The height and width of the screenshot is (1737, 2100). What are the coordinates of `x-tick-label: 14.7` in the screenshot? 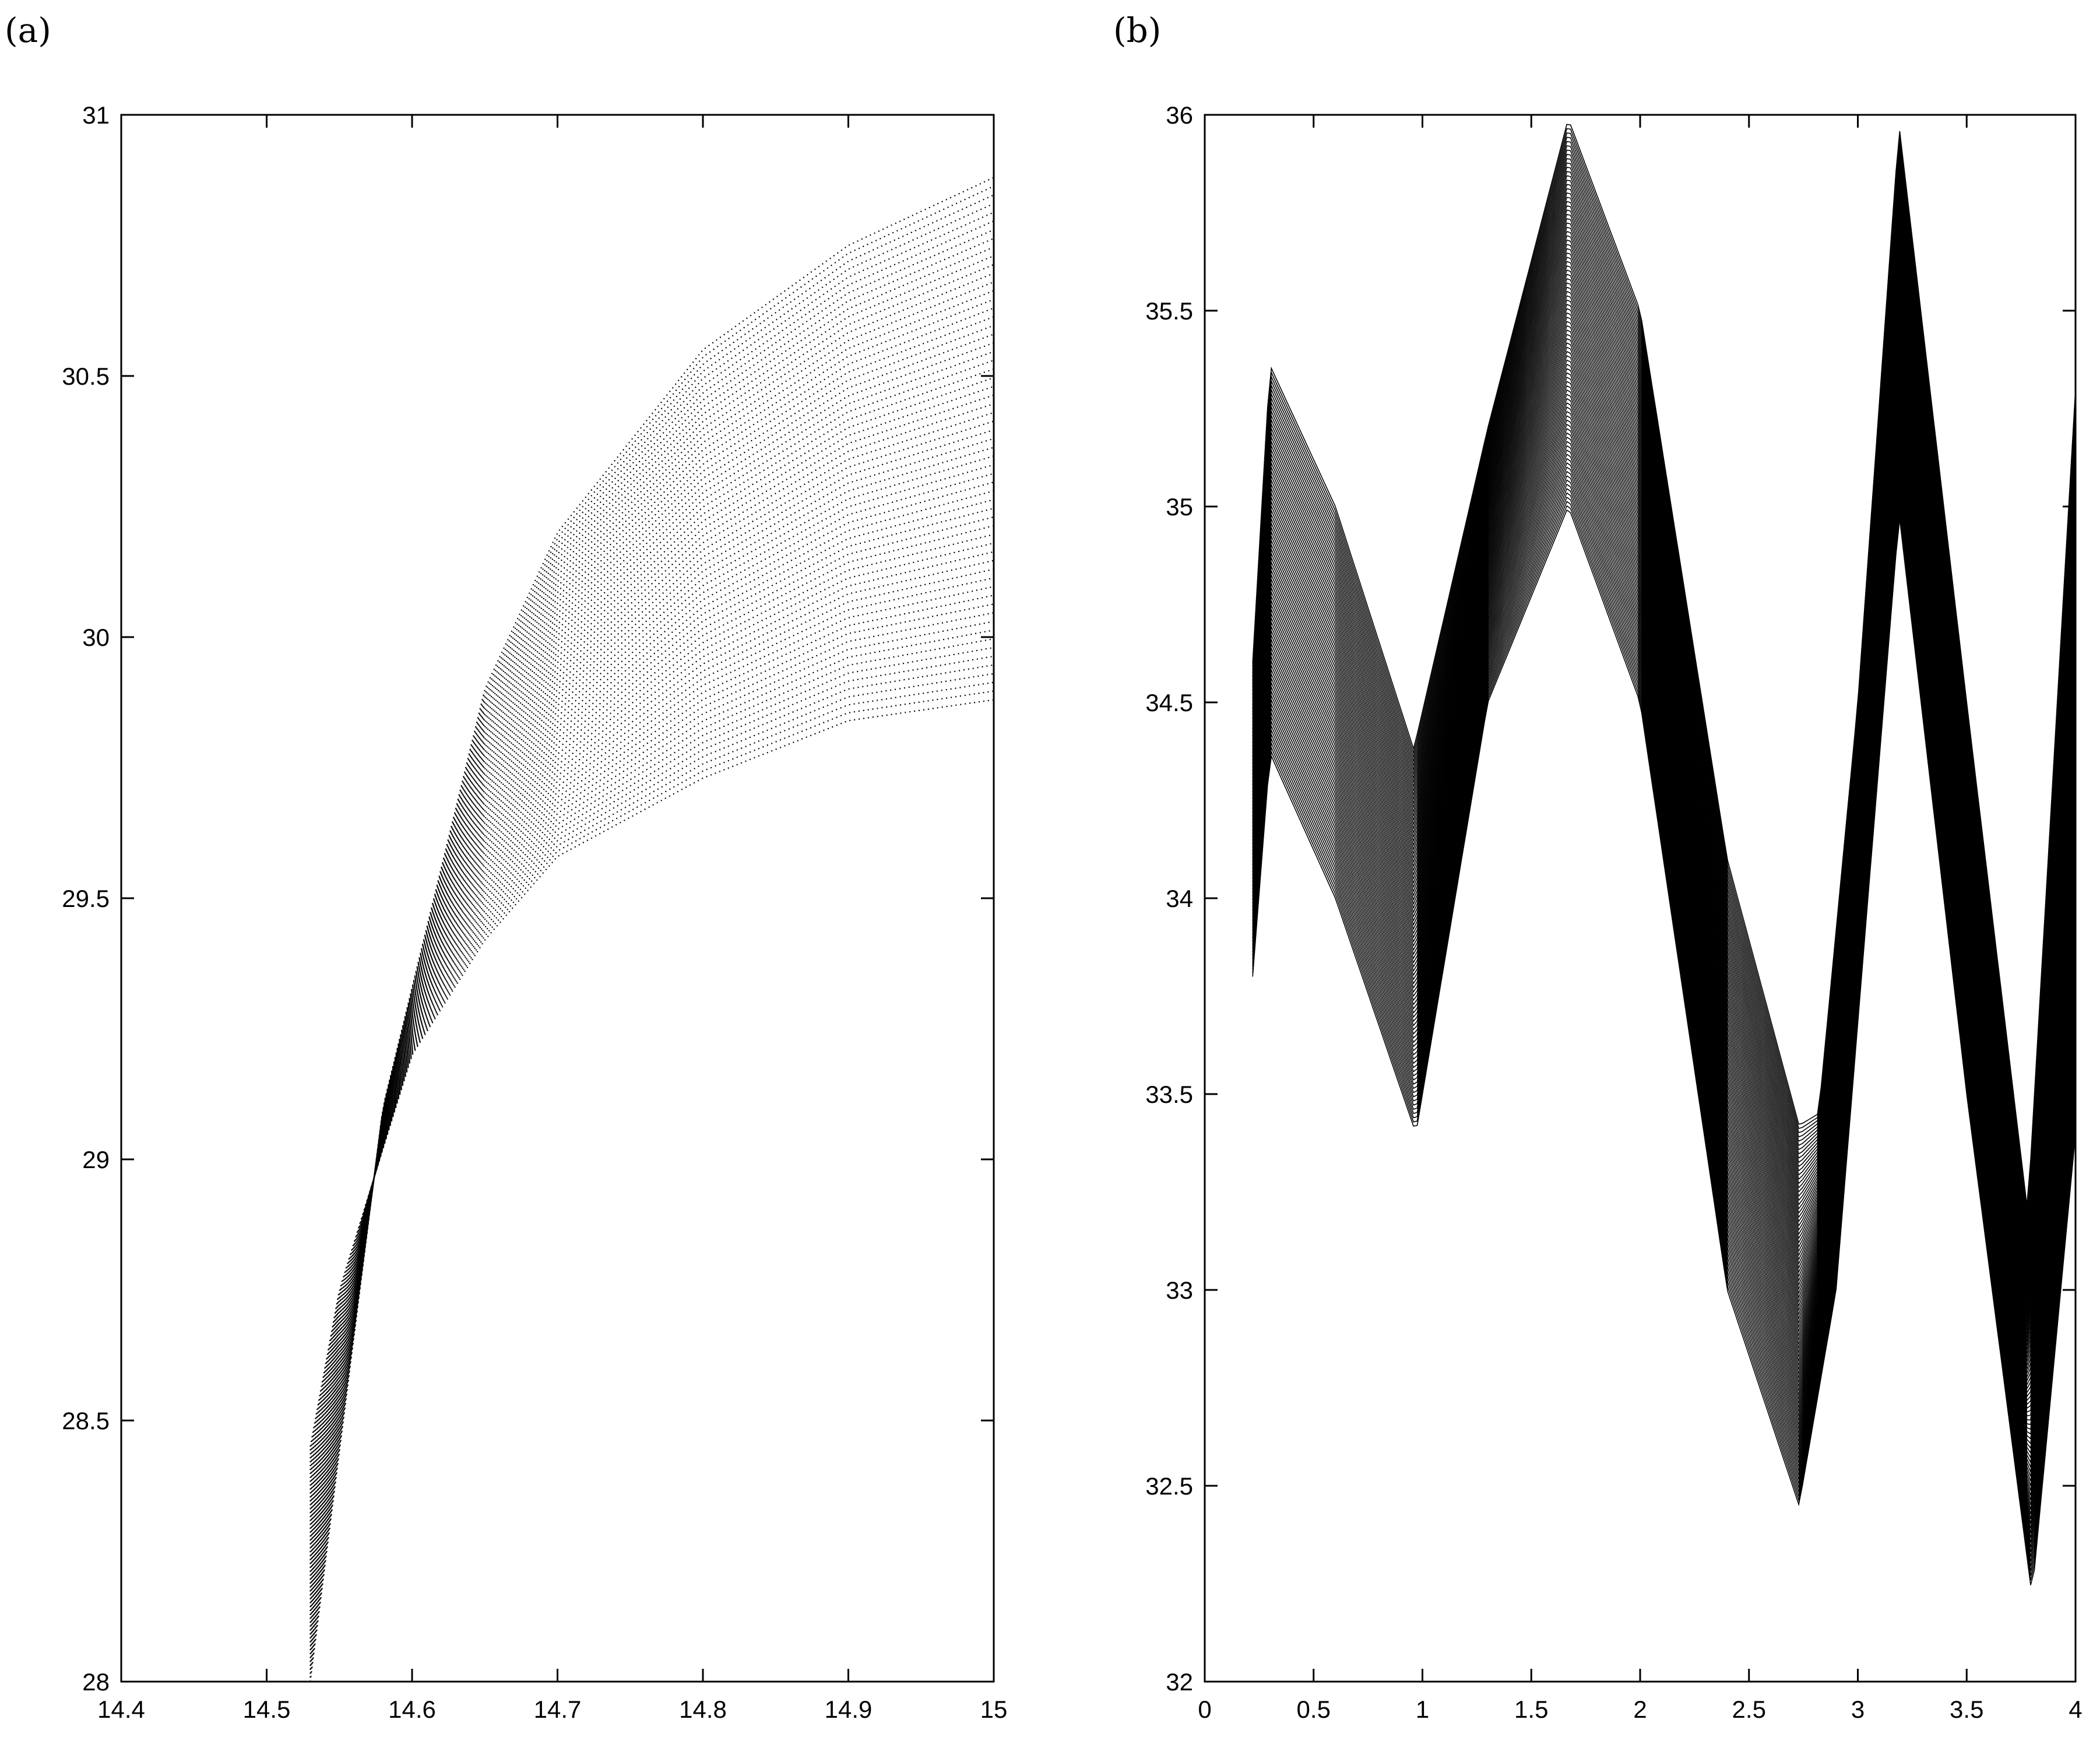 It's located at (558, 1709).